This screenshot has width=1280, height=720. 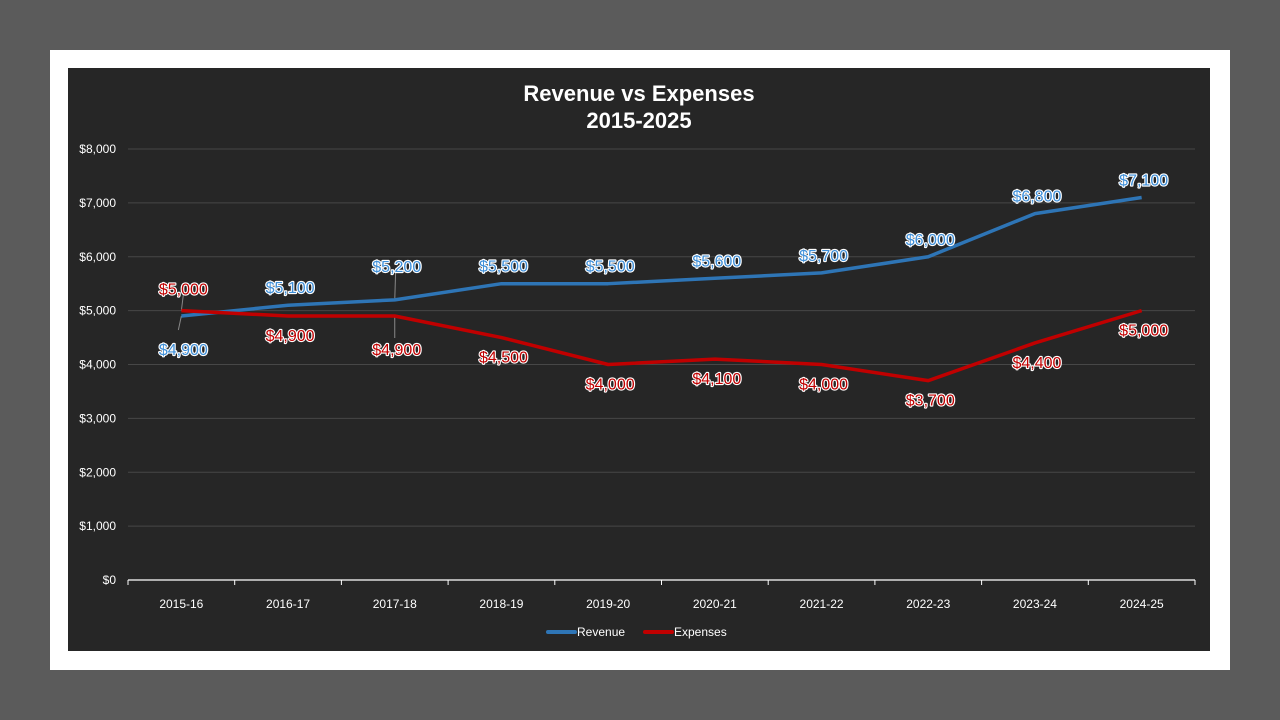 I want to click on x-tick-label: 2015-16, so click(x=181, y=604).